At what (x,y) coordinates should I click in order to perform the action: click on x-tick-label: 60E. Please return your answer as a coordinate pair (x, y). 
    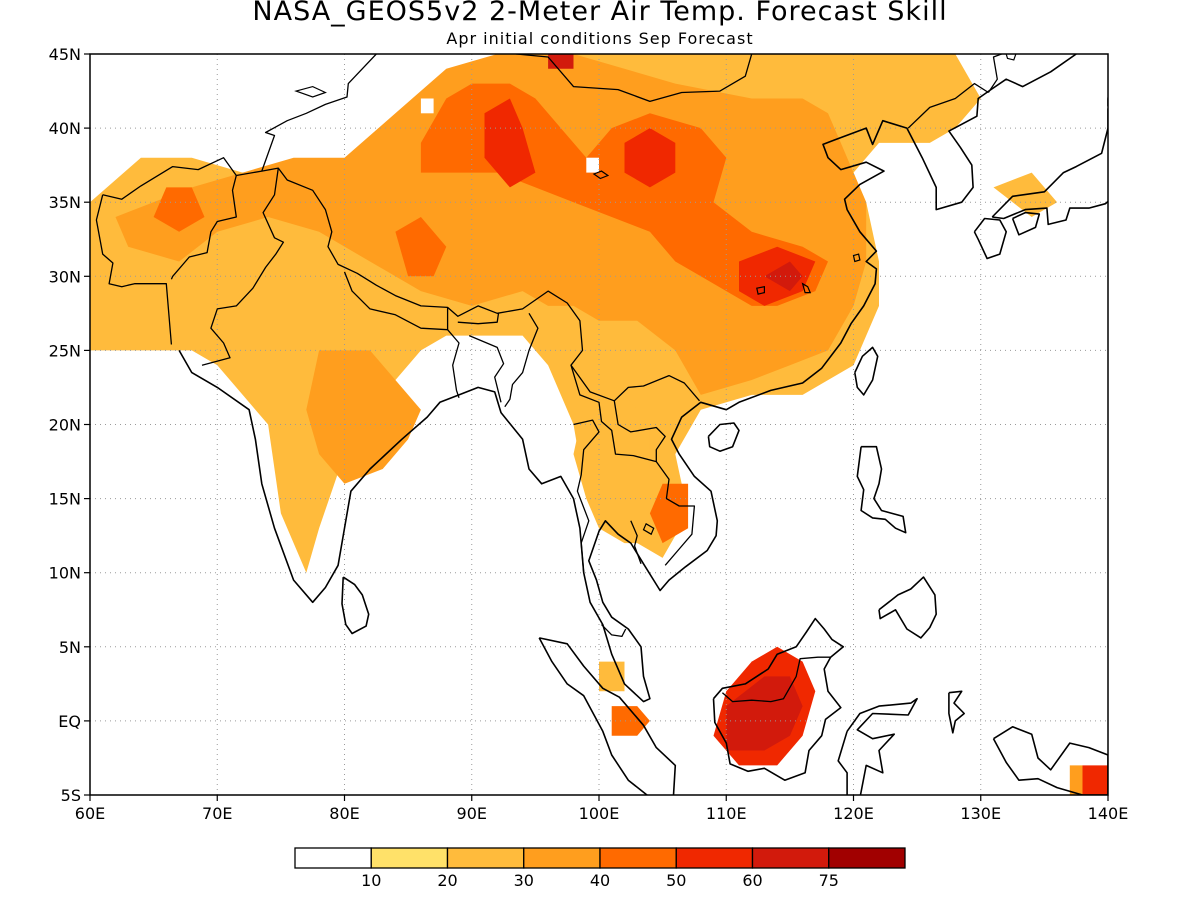
    Looking at the image, I should click on (90, 813).